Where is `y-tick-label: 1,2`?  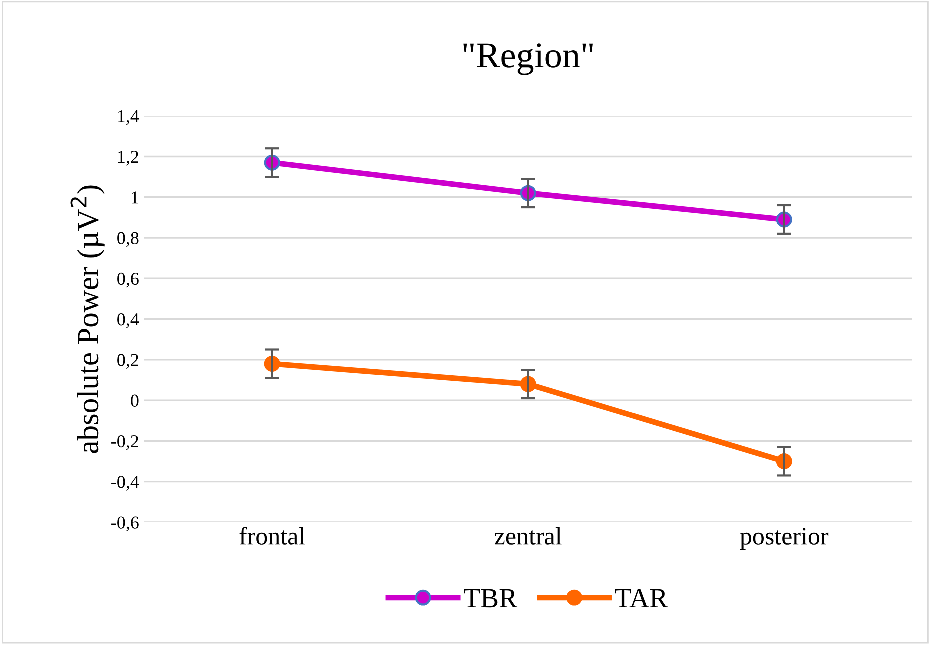 y-tick-label: 1,2 is located at coordinates (128, 158).